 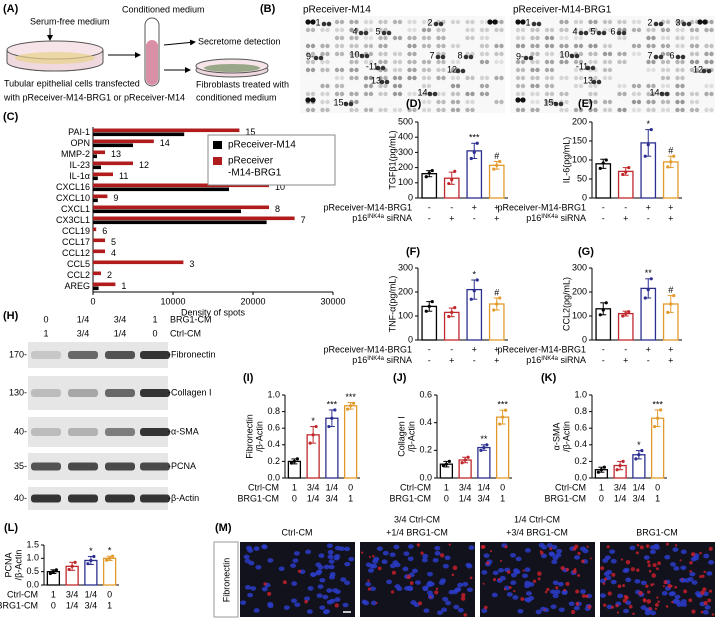 What do you see at coordinates (579, 159) in the screenshot?
I see `y-tick-label: 100` at bounding box center [579, 159].